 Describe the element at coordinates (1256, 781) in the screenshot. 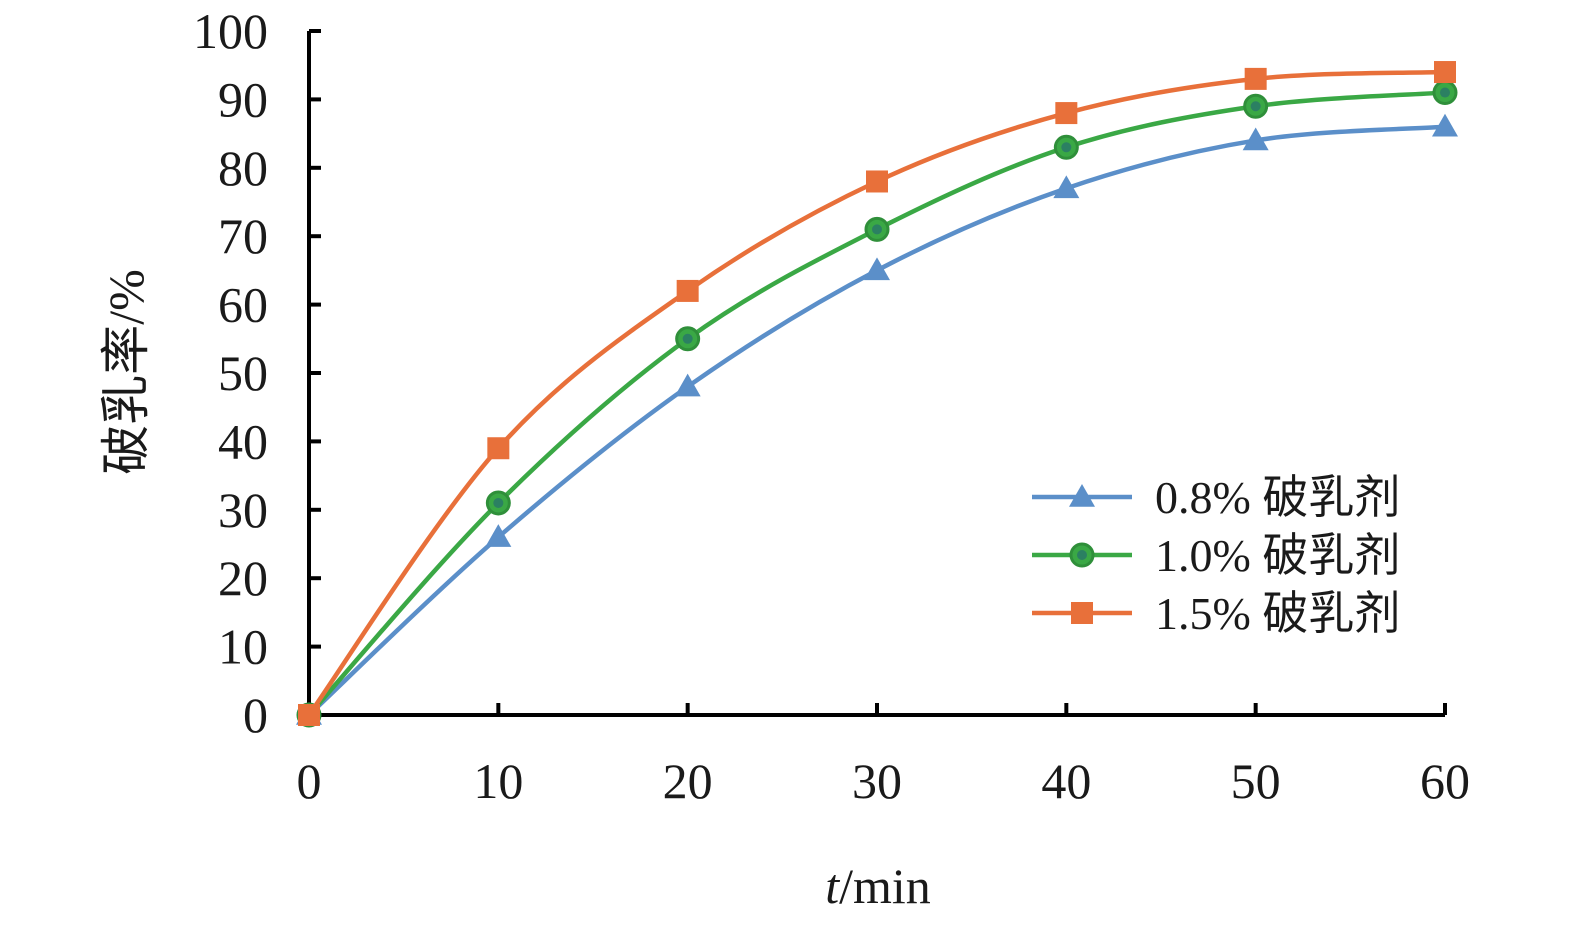

I see `x-tick-label: 50` at that location.